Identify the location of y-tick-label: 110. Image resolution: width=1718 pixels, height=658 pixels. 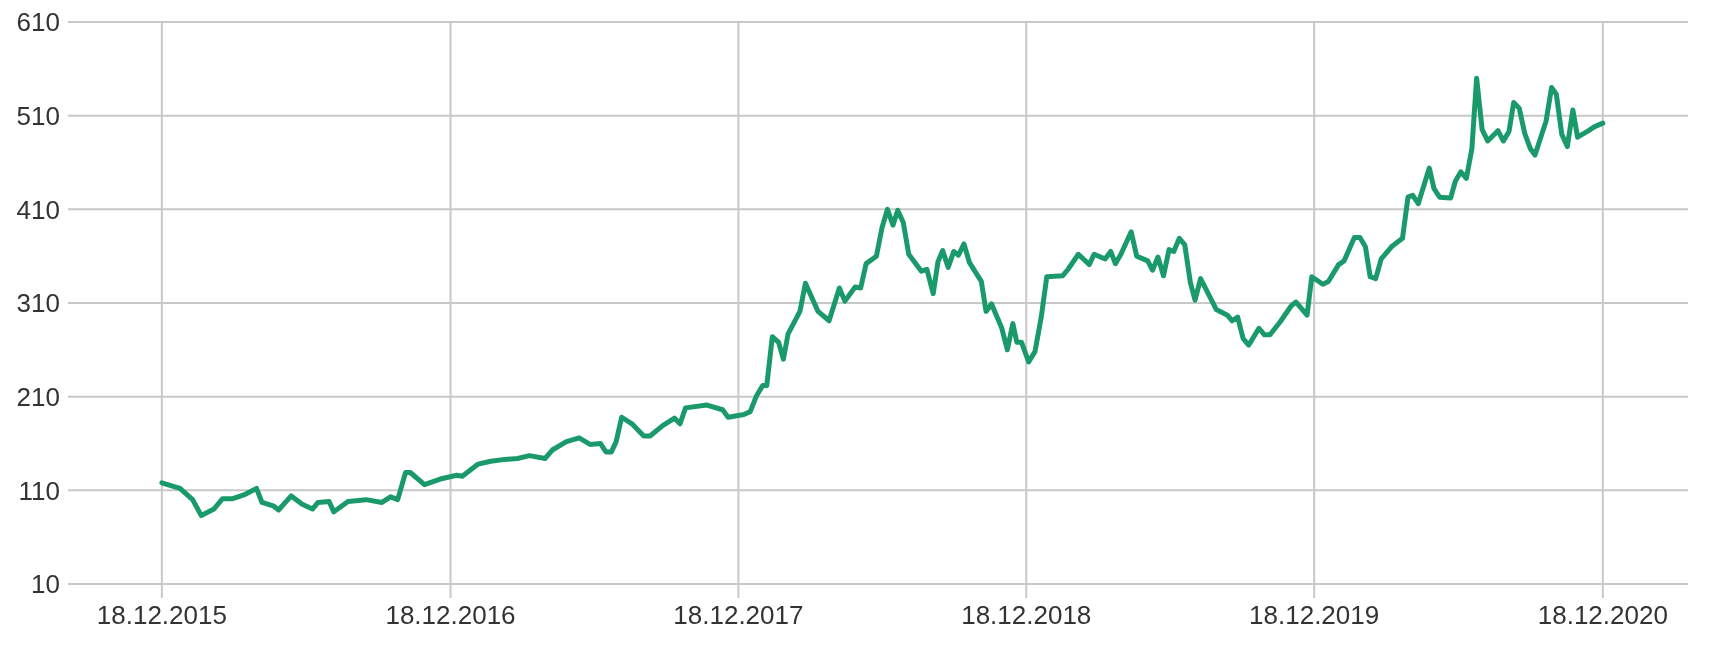
(39, 490).